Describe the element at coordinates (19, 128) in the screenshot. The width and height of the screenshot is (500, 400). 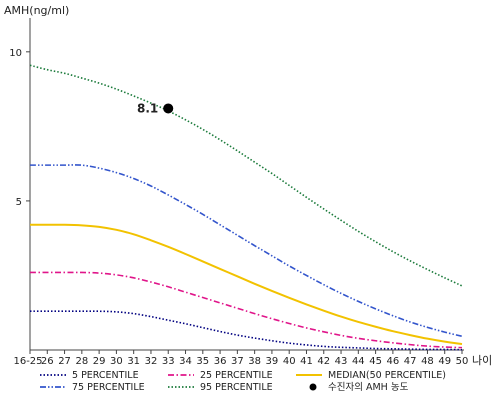
I see `y-ticks: 5 10` at that location.